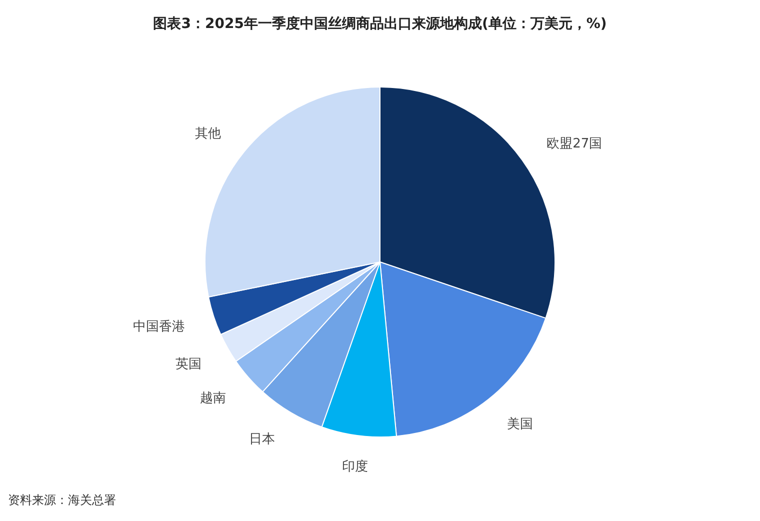 Image resolution: width=760 pixels, height=521 pixels. What do you see at coordinates (189, 364) in the screenshot?
I see `slice-label: 英国` at bounding box center [189, 364].